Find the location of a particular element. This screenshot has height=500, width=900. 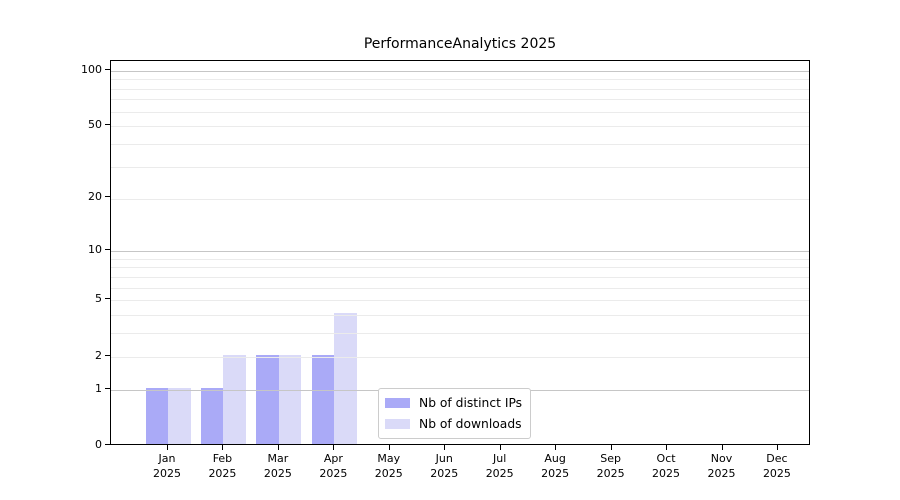

y-tick-label: 0 is located at coordinates (98, 444).